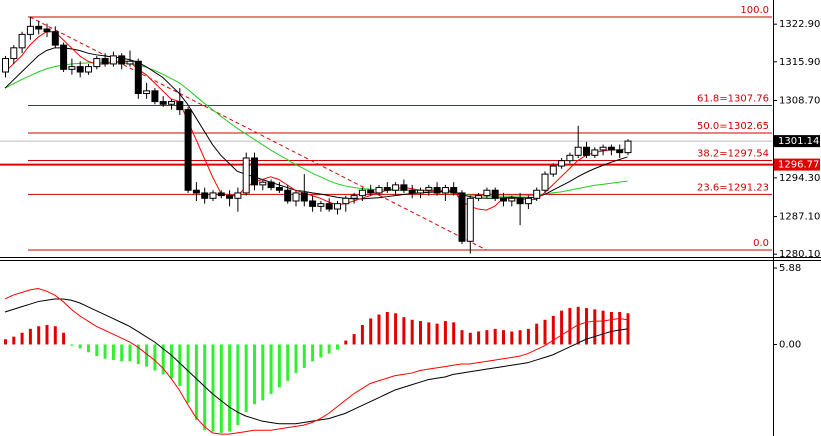 The width and height of the screenshot is (821, 436). What do you see at coordinates (799, 254) in the screenshot?
I see `y-tick-label: 1280.10` at bounding box center [799, 254].